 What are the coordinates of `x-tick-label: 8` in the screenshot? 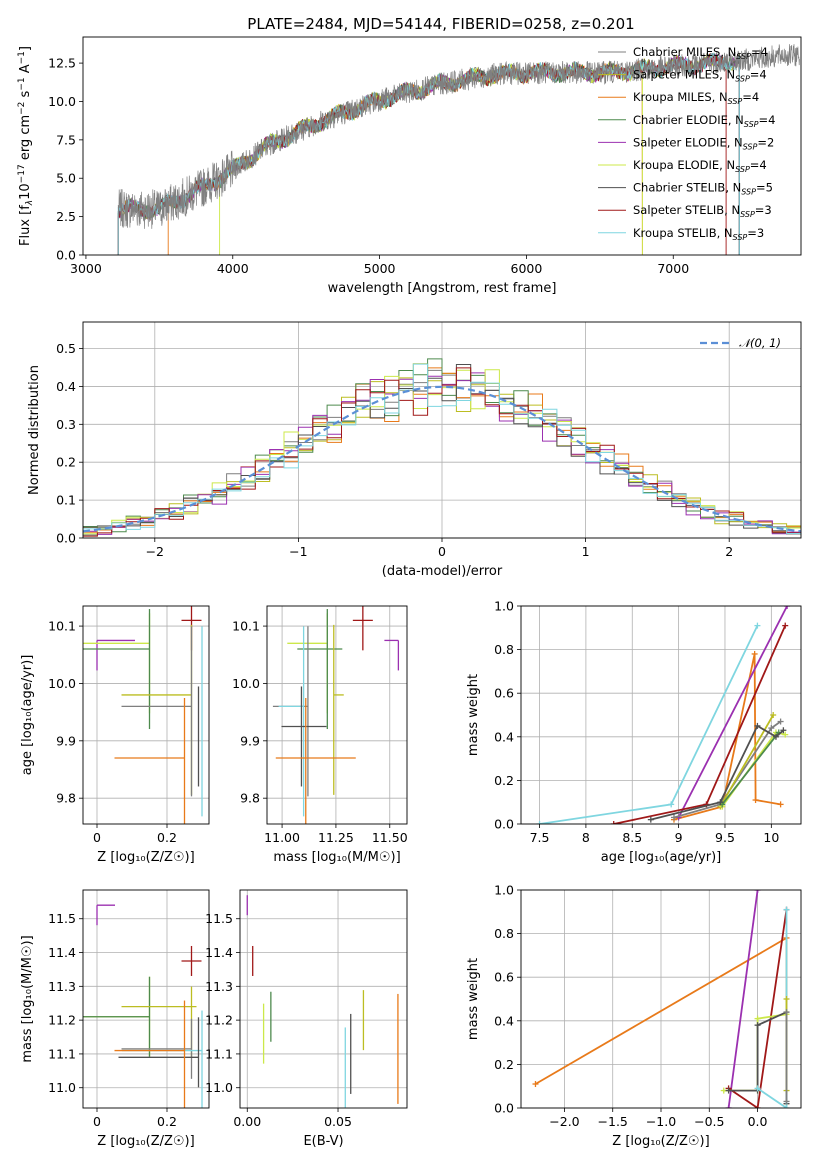 It's located at (586, 837).